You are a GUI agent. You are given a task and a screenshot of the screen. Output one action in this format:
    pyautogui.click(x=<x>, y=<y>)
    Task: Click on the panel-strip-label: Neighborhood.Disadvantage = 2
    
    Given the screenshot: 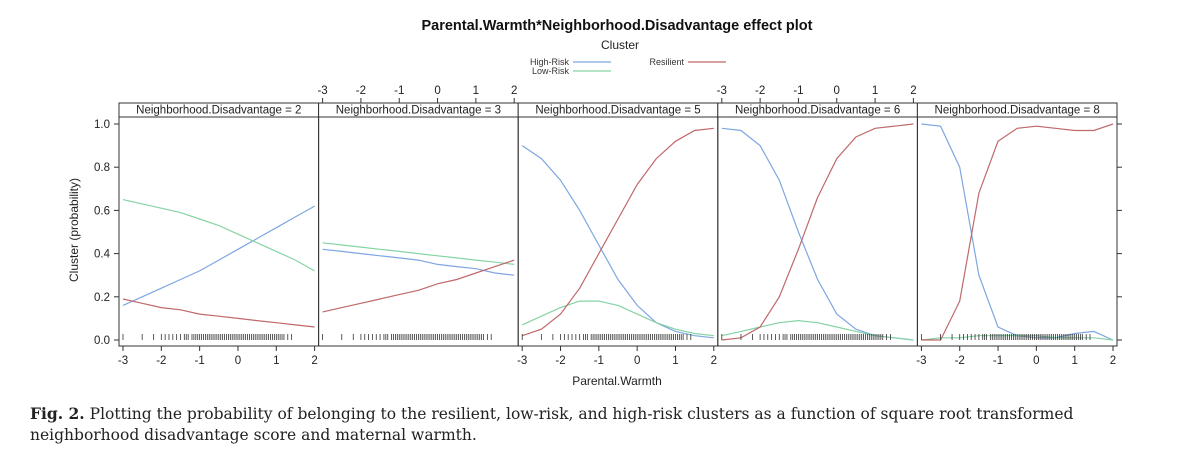 What is the action you would take?
    pyautogui.click(x=218, y=111)
    